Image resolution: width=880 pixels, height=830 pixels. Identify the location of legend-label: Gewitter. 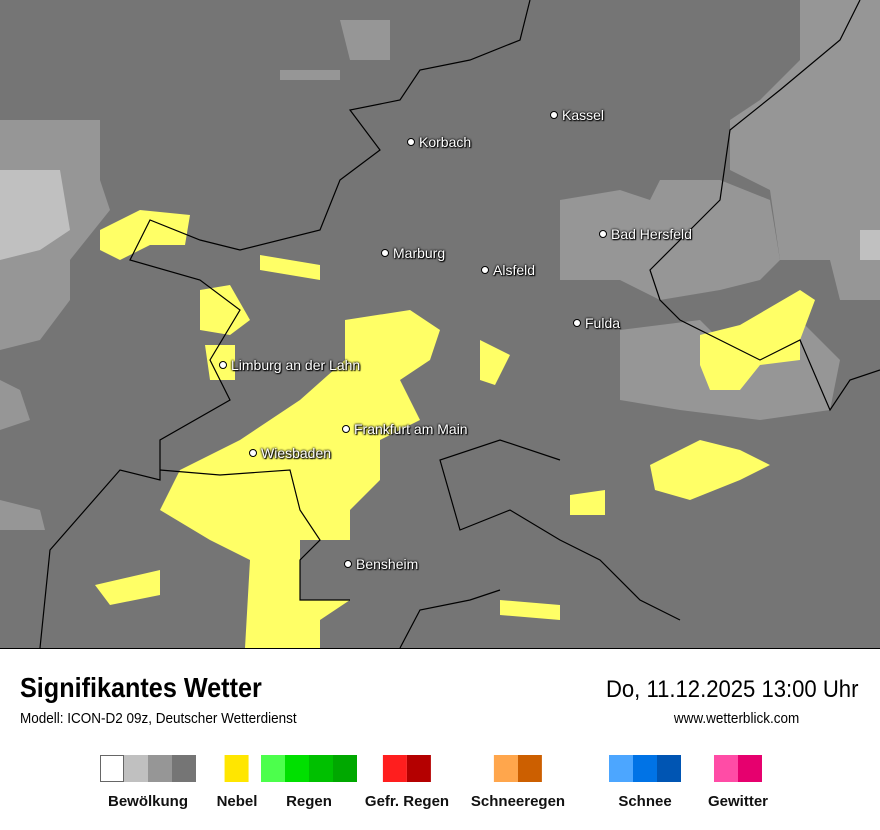
(738, 801).